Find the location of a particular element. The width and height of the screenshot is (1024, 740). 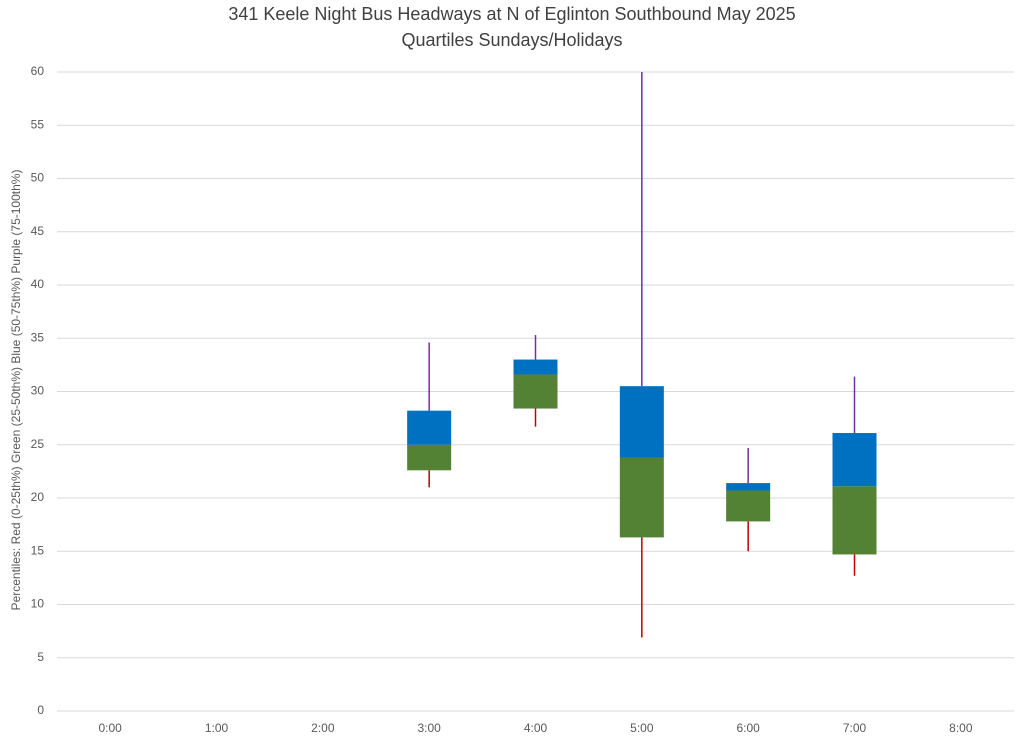

y-tick-label: 25 is located at coordinates (38, 444).